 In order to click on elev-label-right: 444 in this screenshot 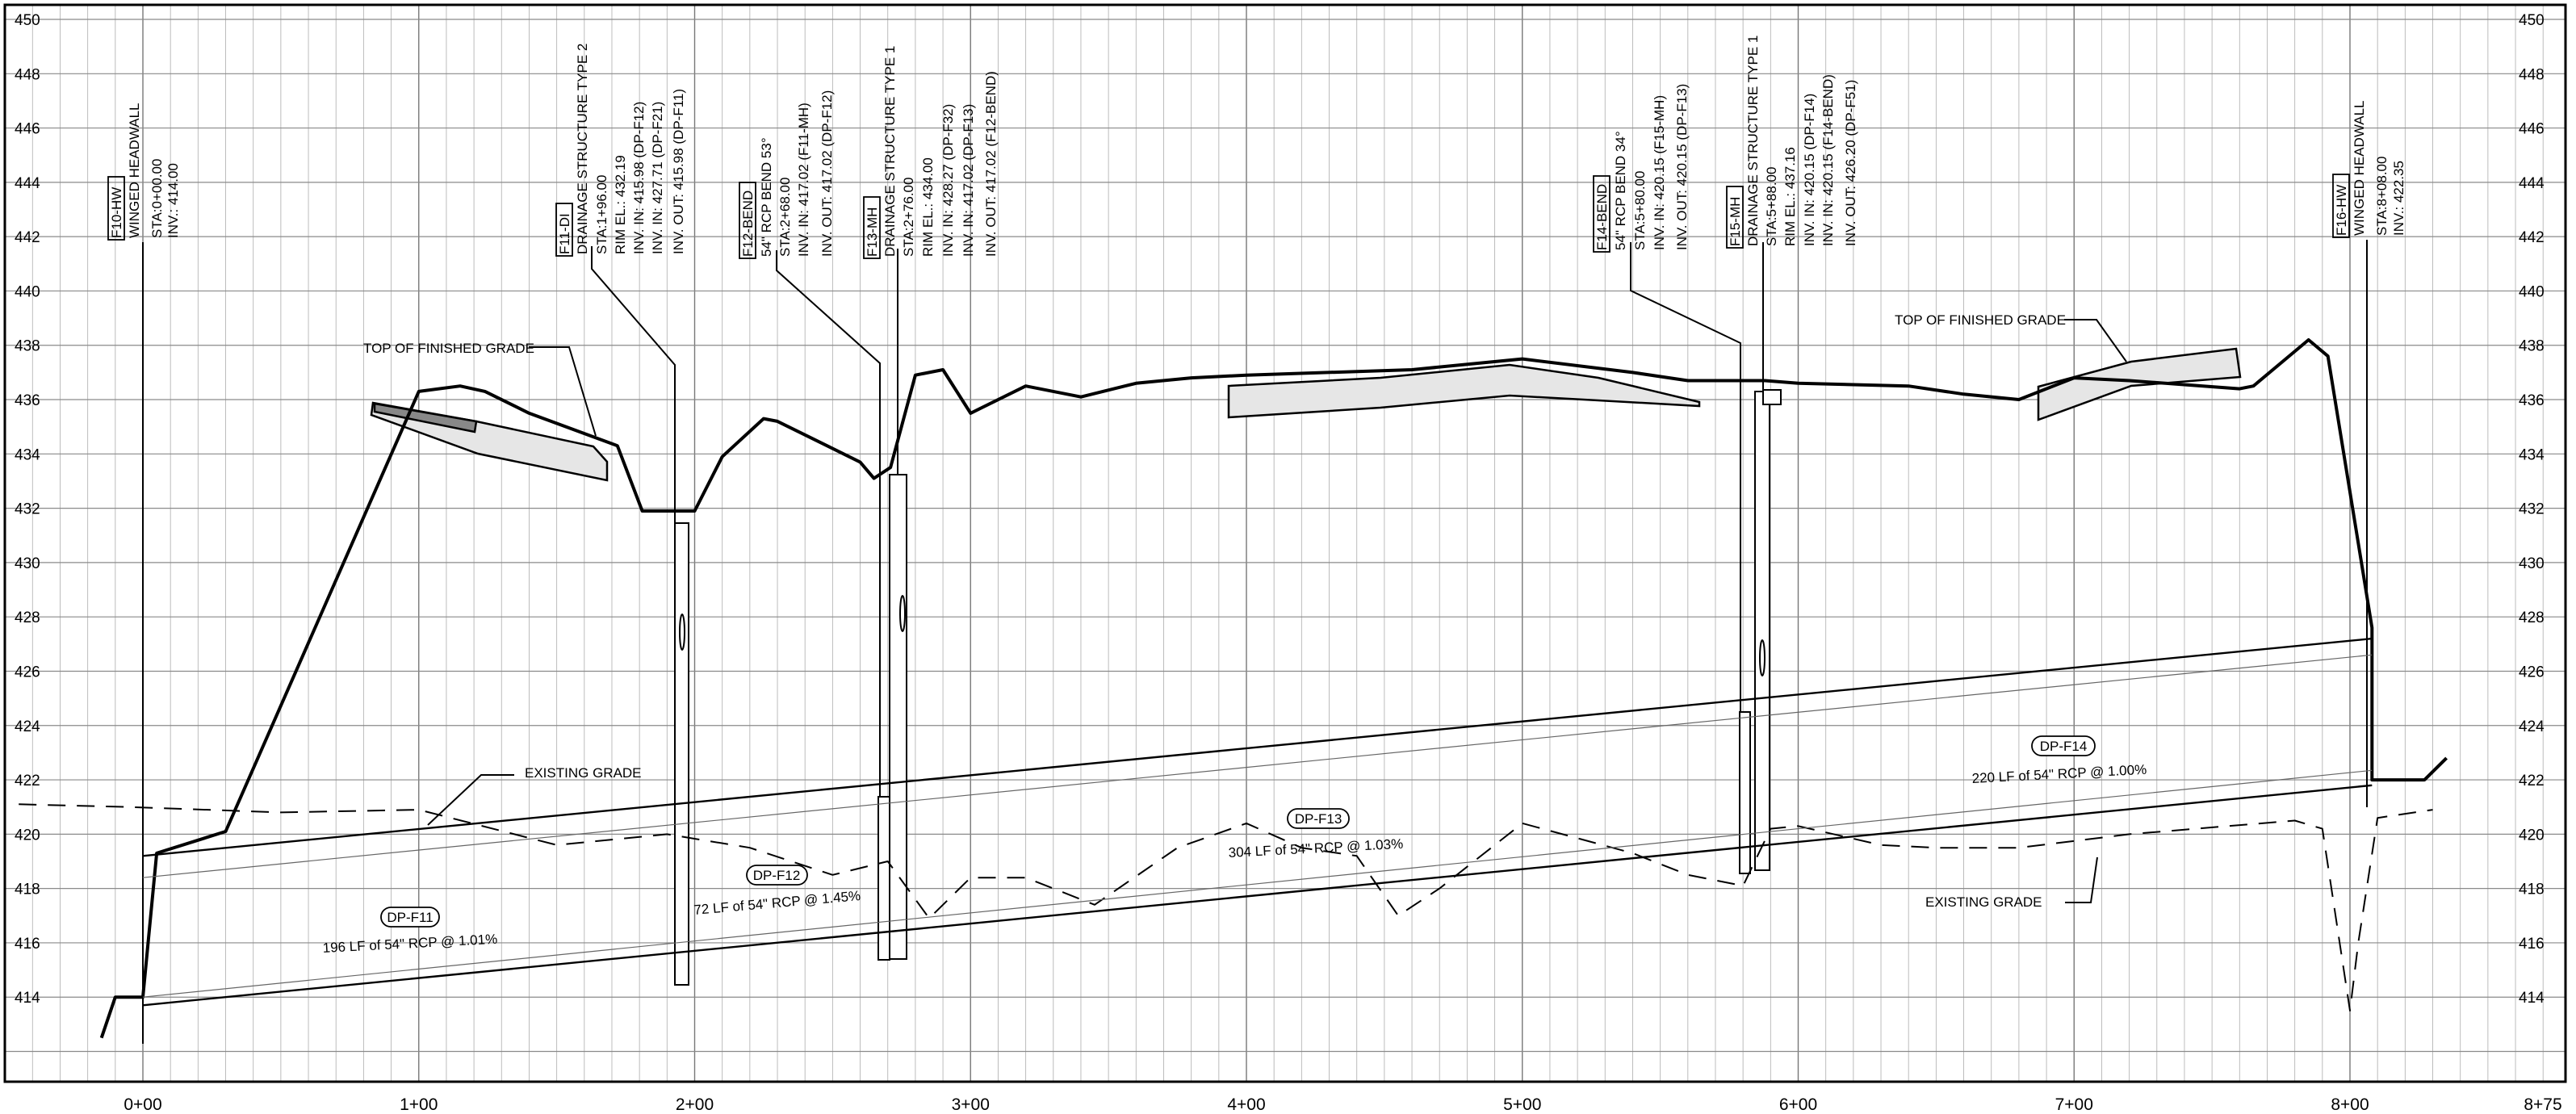, I will do `click(2532, 183)`.